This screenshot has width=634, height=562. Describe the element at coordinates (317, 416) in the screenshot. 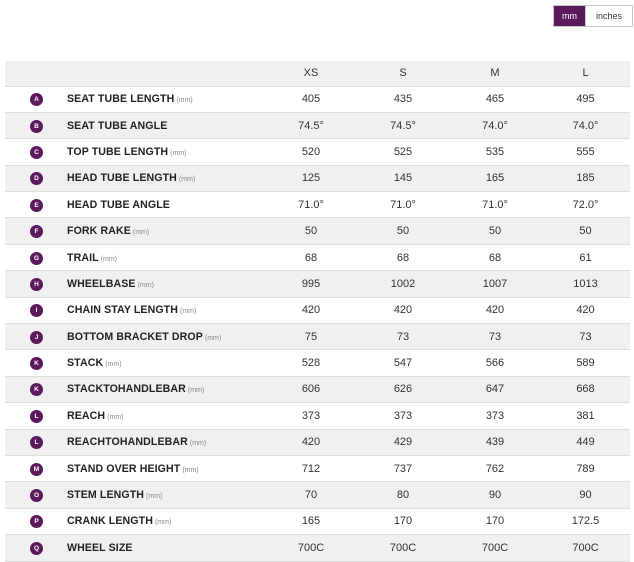

I see `table-row: L REACH (mm) 373 373 373 381` at that location.